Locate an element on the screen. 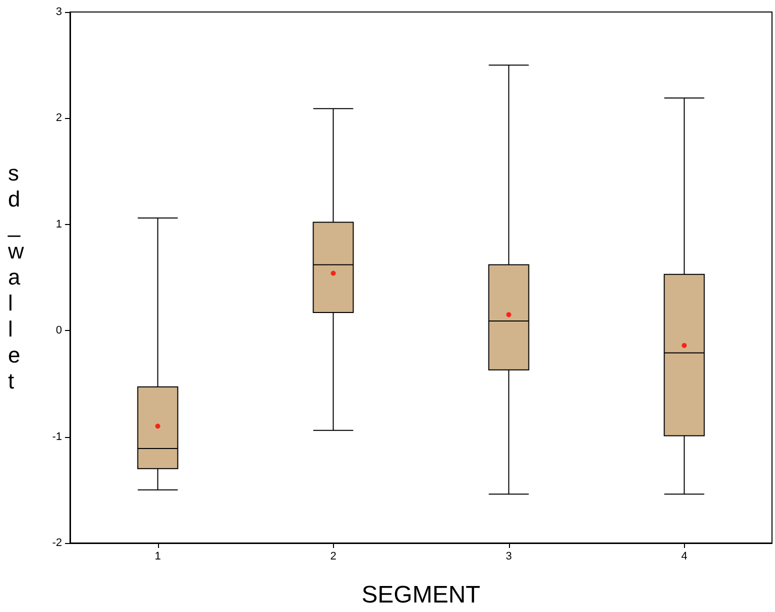  y-tick-label: -1 is located at coordinates (57, 436).